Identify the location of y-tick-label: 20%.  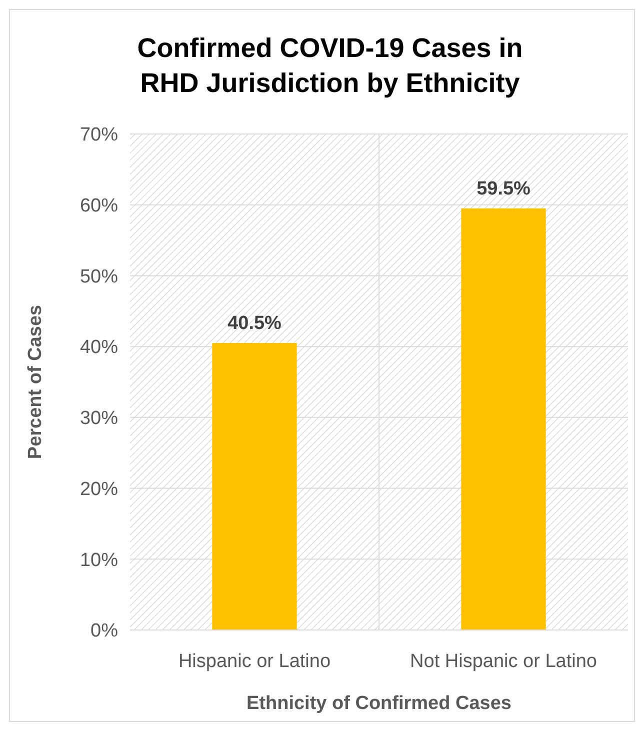
(99, 489).